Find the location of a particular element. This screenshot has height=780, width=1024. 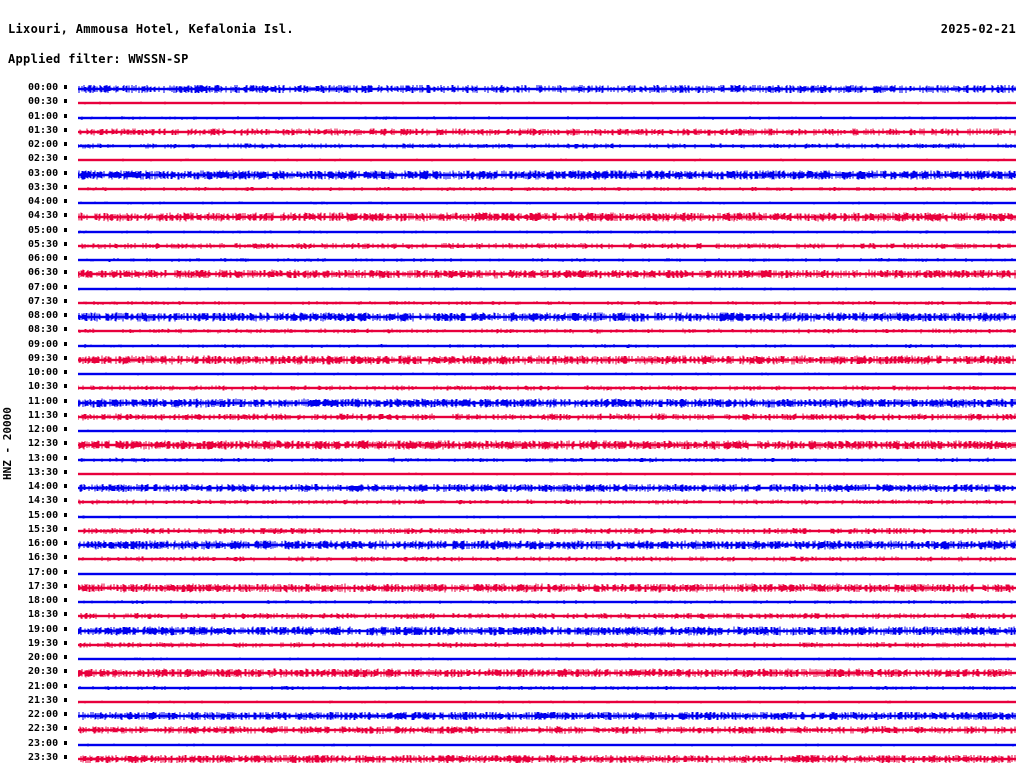

trace-row: 20:30 is located at coordinates (512, 673).